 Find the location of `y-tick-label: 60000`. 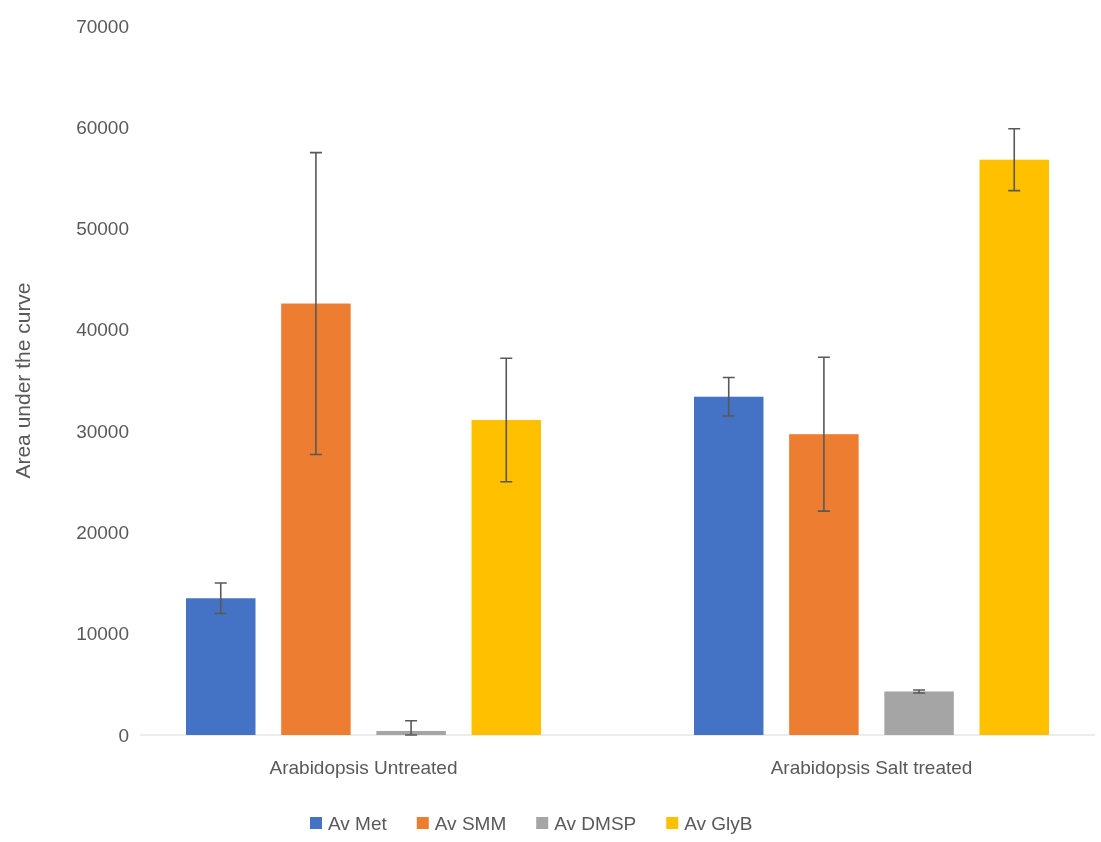

y-tick-label: 60000 is located at coordinates (102, 127).